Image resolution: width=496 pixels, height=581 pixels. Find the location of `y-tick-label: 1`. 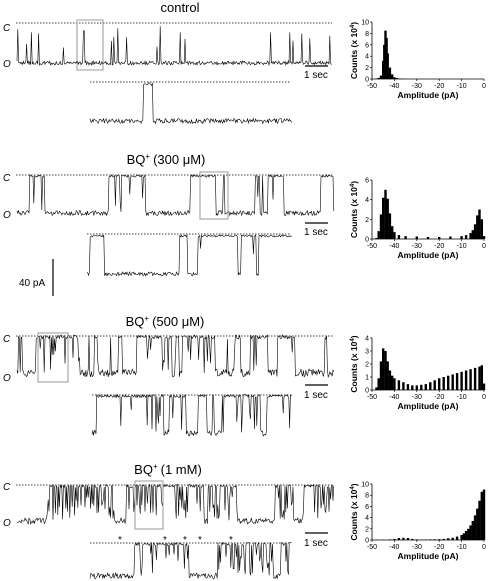

y-tick-label: 1 is located at coordinates (367, 378).